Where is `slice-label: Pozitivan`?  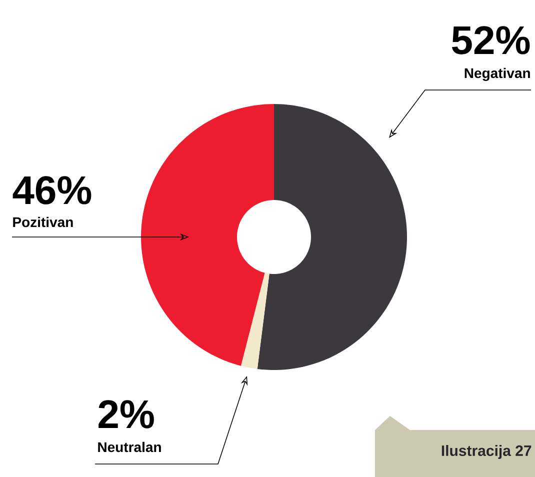 slice-label: Pozitivan is located at coordinates (43, 222).